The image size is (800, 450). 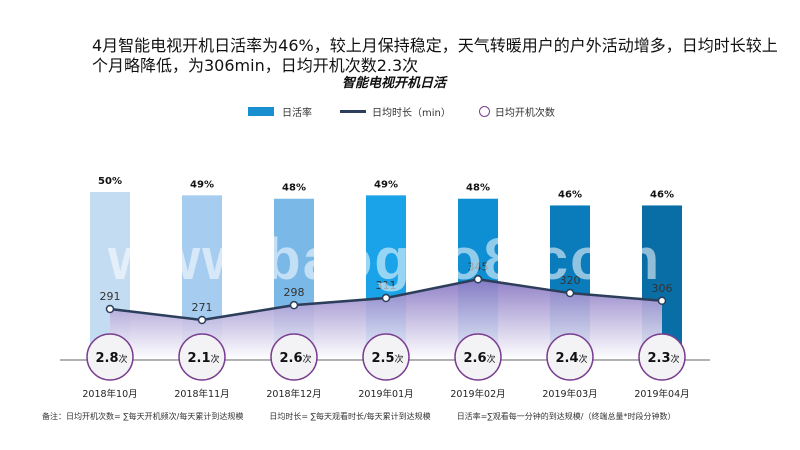 I want to click on open-count-value: 2.4, so click(x=566, y=358).